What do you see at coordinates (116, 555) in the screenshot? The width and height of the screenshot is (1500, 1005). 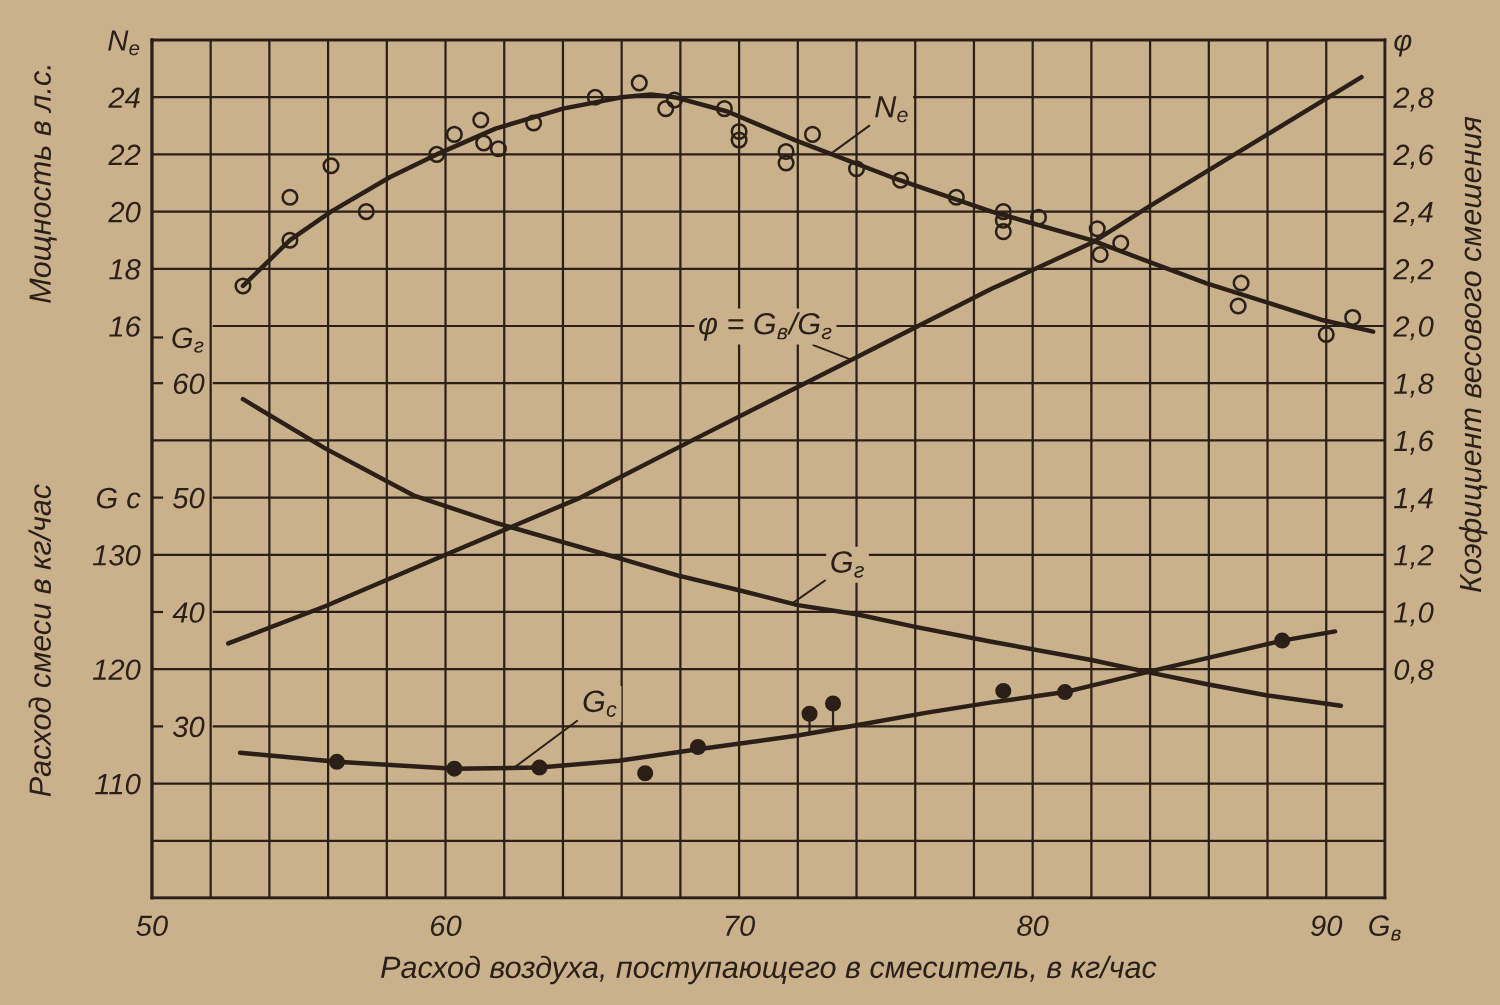 I see `y-tick-label: 130` at bounding box center [116, 555].